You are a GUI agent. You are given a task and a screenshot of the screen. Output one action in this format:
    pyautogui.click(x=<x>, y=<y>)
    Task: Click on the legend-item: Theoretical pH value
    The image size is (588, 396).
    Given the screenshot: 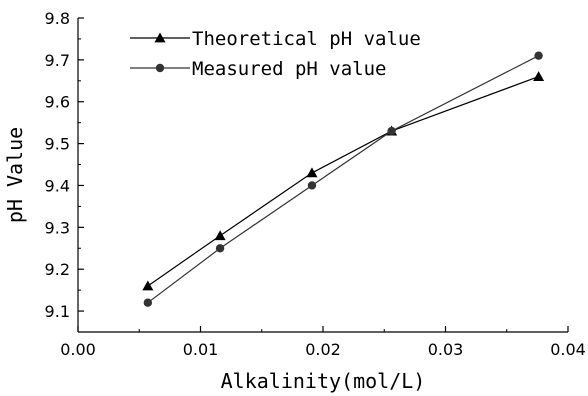 What is the action you would take?
    pyautogui.click(x=275, y=39)
    